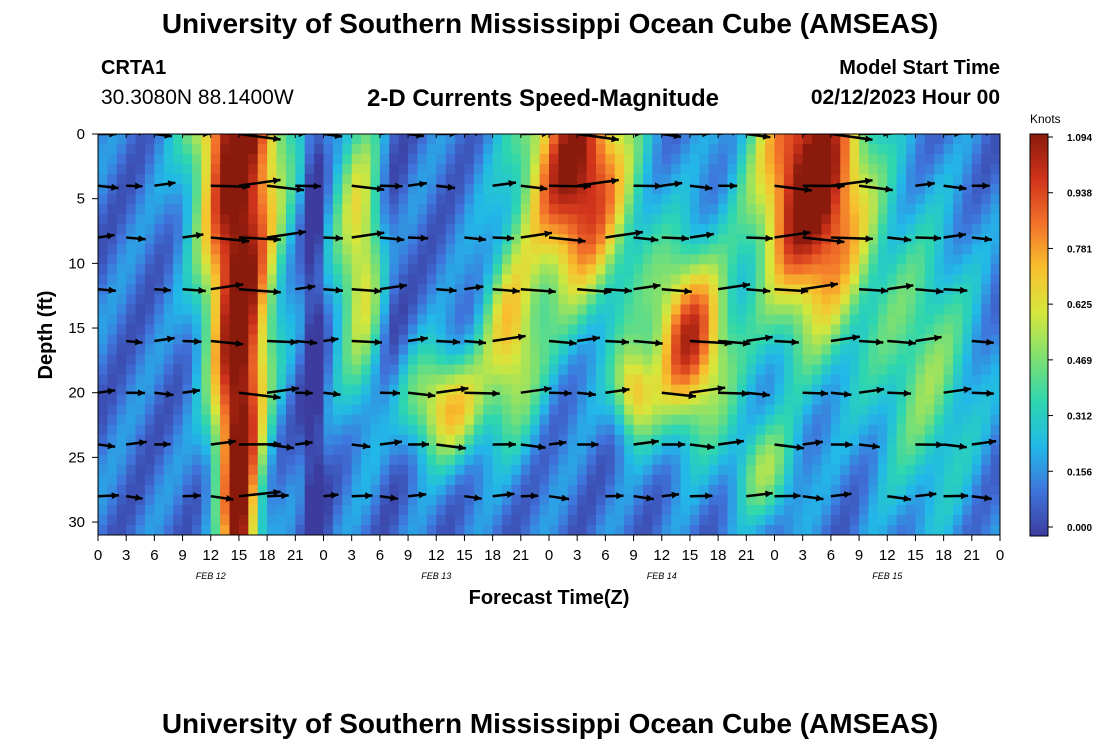  Describe the element at coordinates (803, 555) in the screenshot. I see `x-tick-label: 3` at that location.